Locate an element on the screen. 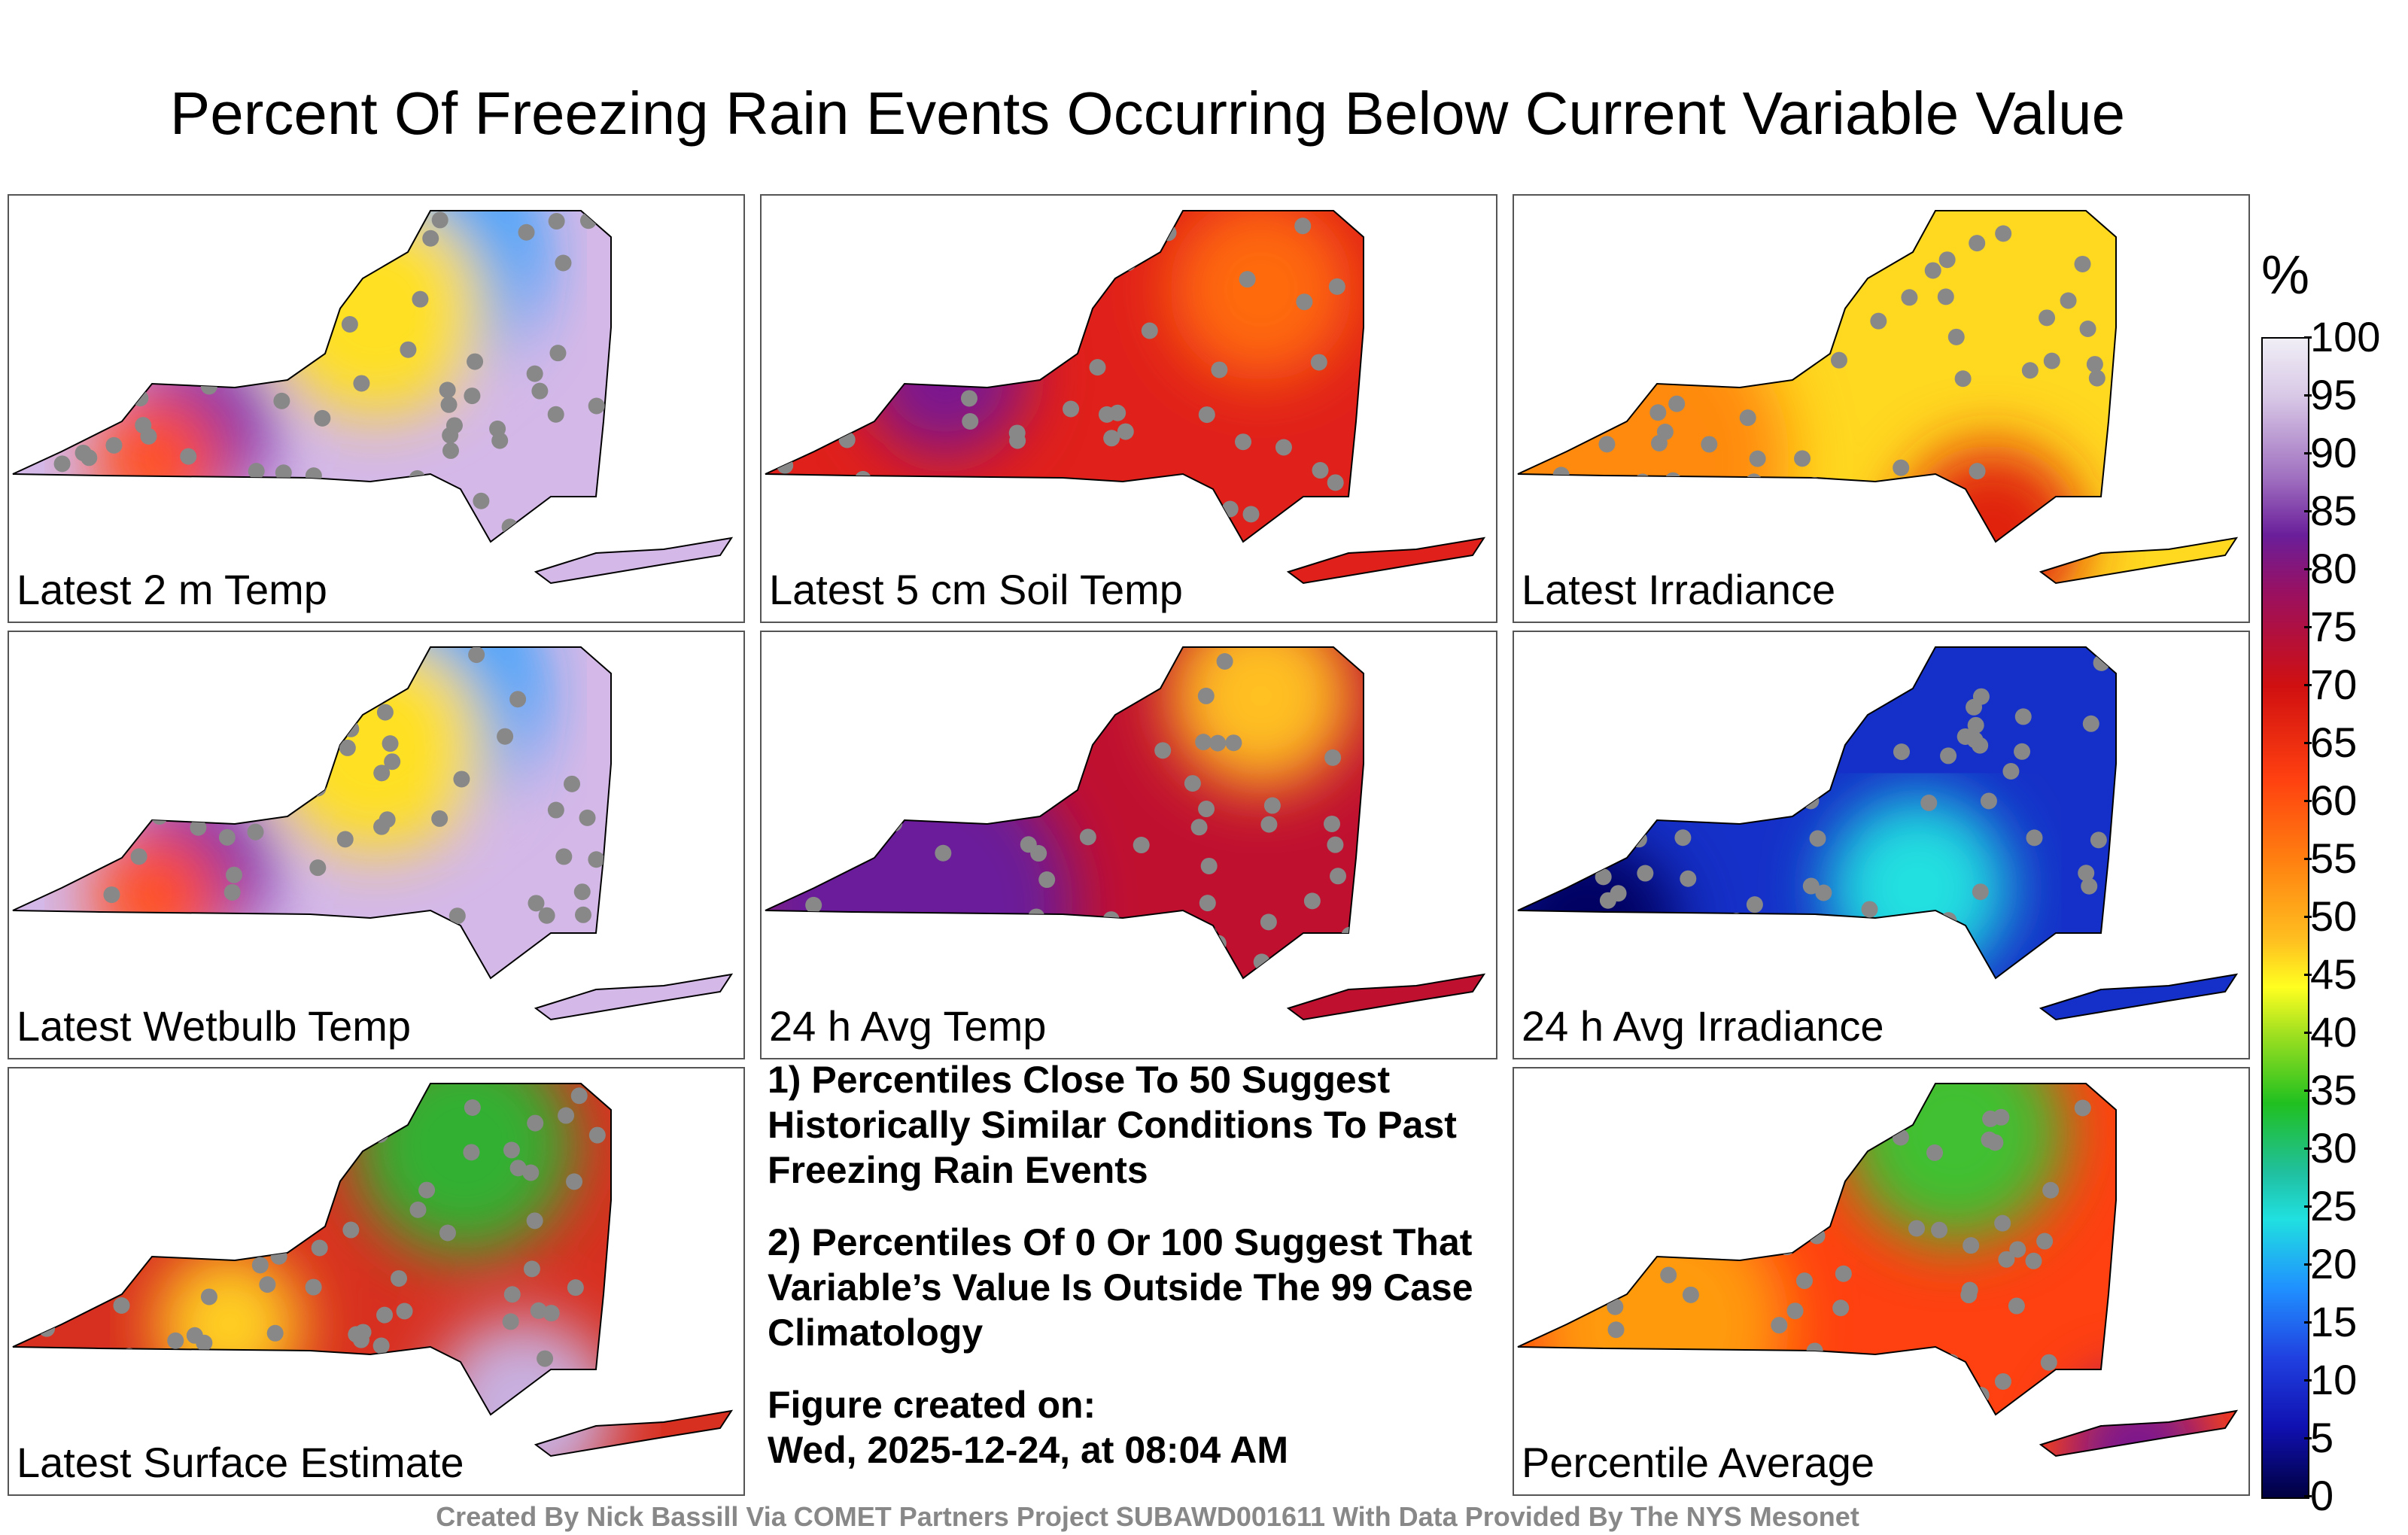 This screenshot has width=2408, height=1535. panel-label: Latest Irradiance is located at coordinates (1679, 589).